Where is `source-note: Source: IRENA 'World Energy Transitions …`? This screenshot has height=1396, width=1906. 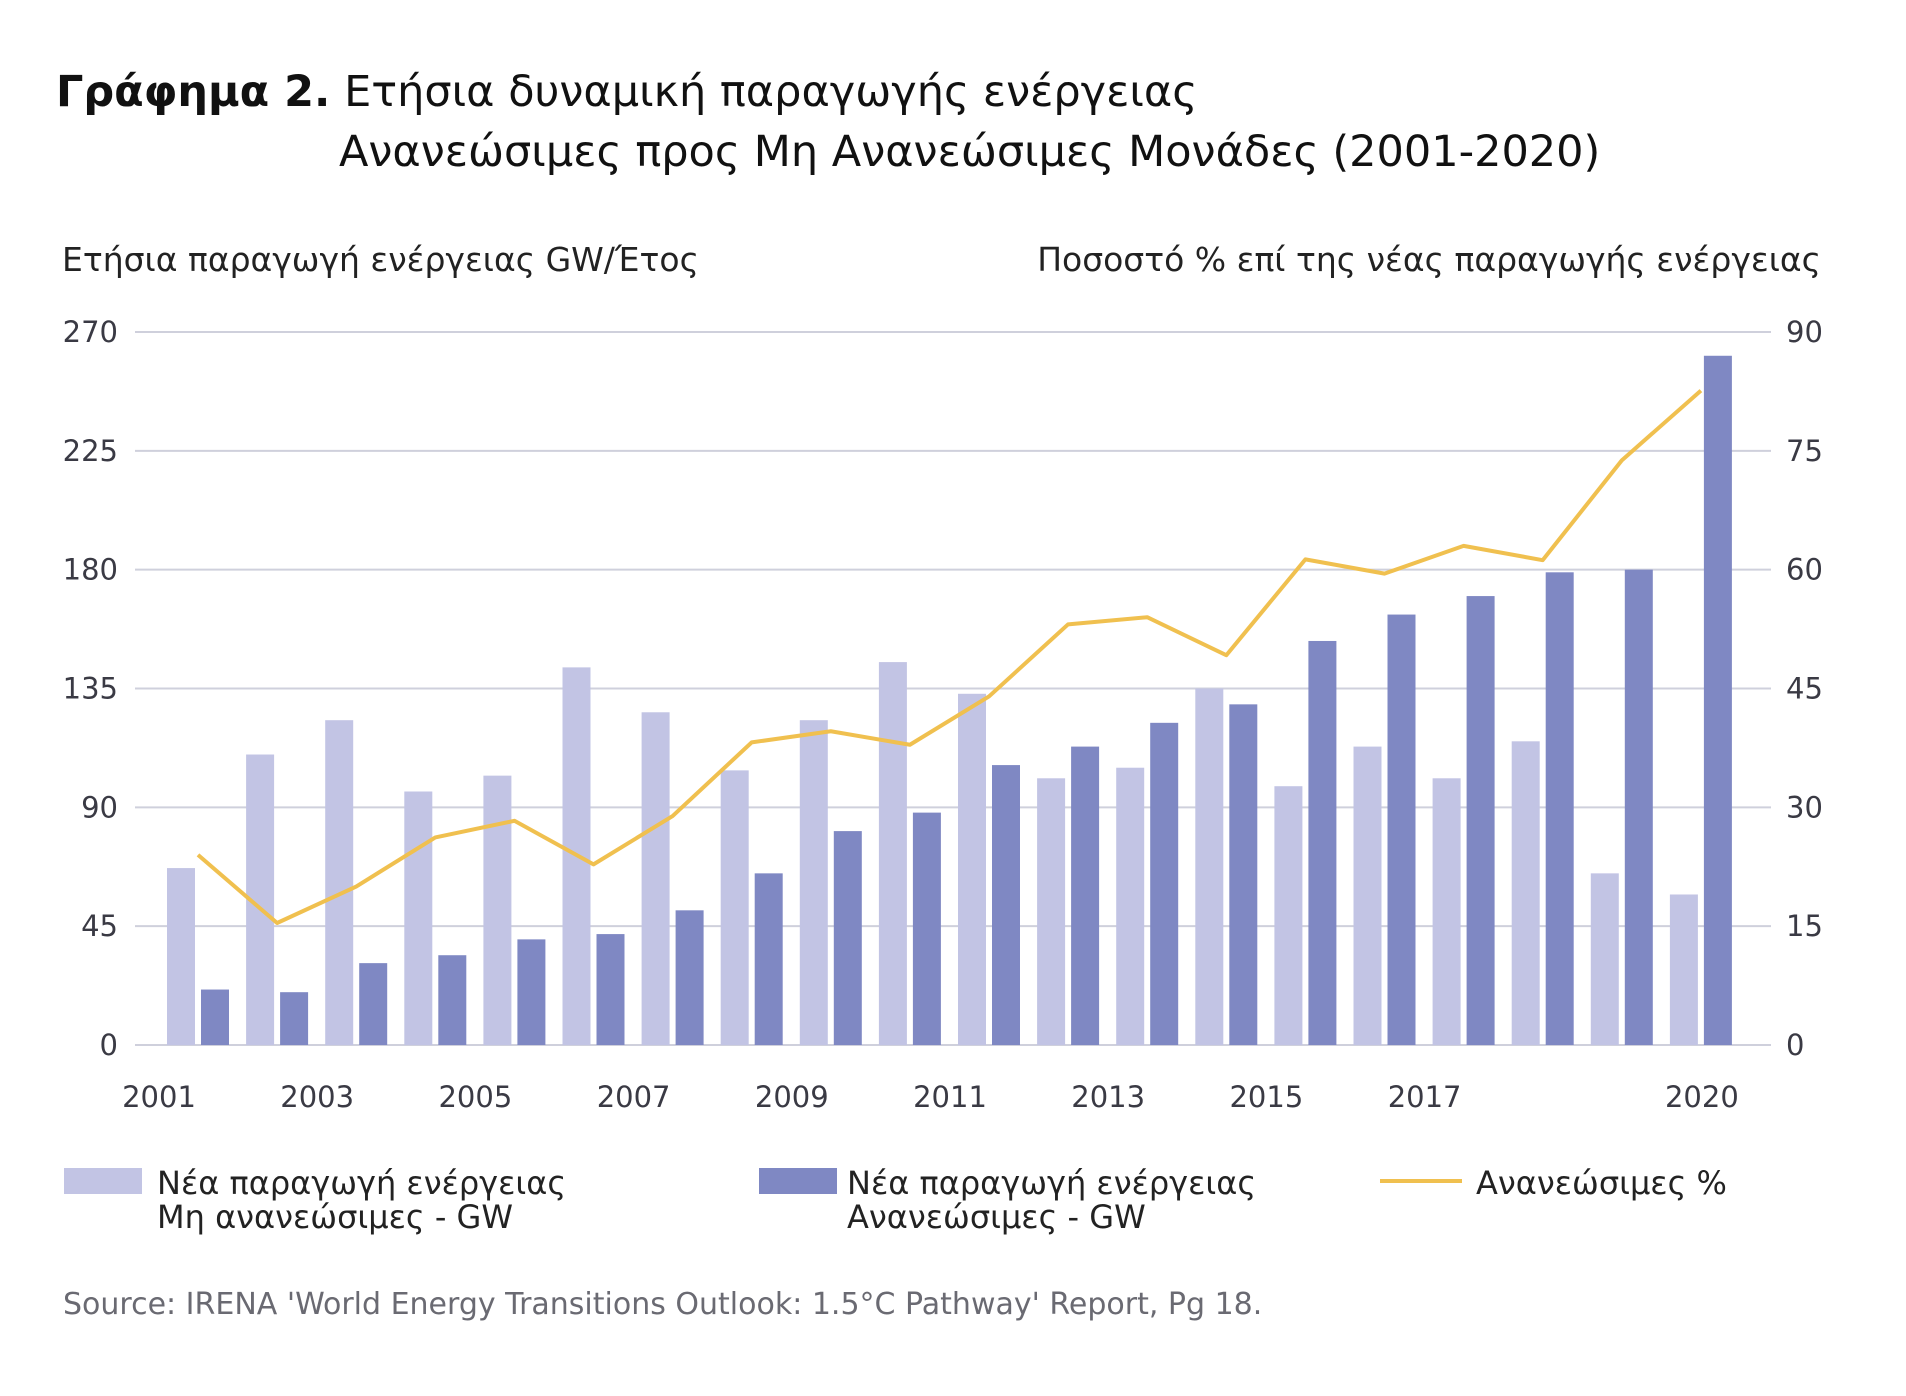 source-note: Source: IRENA 'World Energy Transitions … is located at coordinates (663, 1304).